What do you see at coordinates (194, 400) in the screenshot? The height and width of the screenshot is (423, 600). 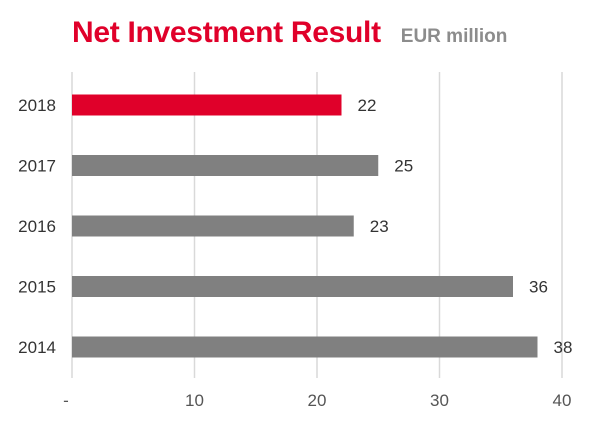 I see `x-tick-label-1: 10` at bounding box center [194, 400].